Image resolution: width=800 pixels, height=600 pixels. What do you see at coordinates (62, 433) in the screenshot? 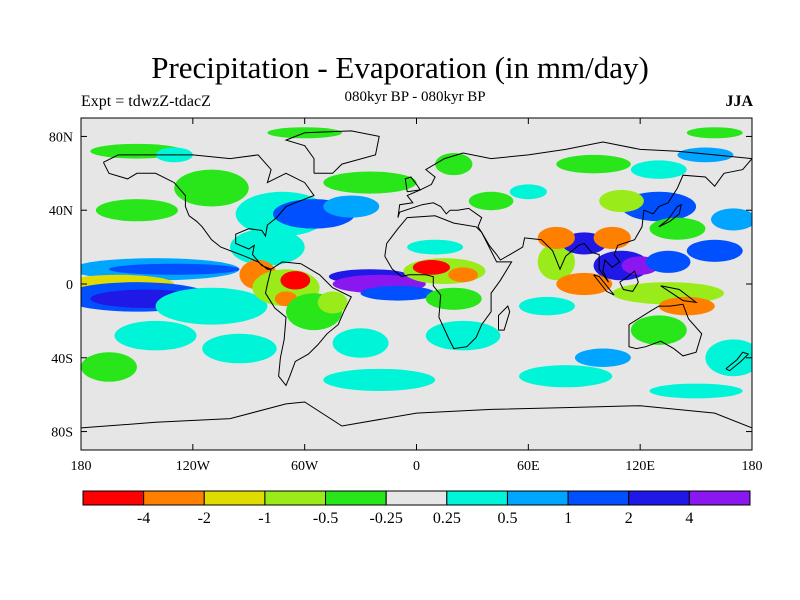
I see `lat-tick-label: 80S` at bounding box center [62, 433].